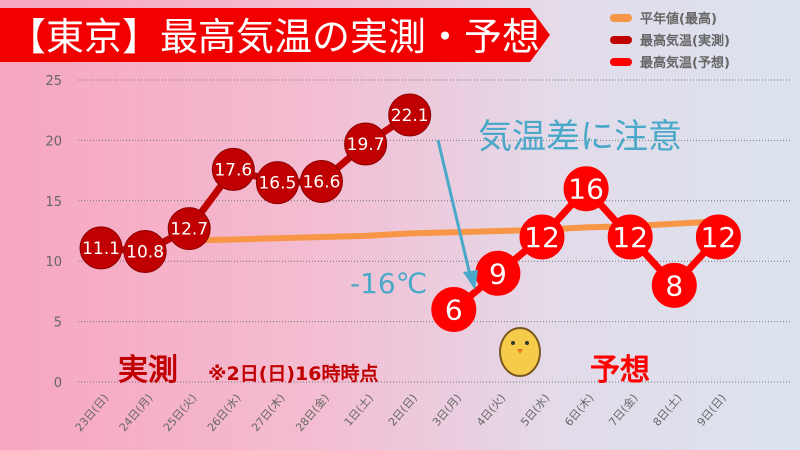  What do you see at coordinates (53, 202) in the screenshot?
I see `y-tick-label: 15` at bounding box center [53, 202].